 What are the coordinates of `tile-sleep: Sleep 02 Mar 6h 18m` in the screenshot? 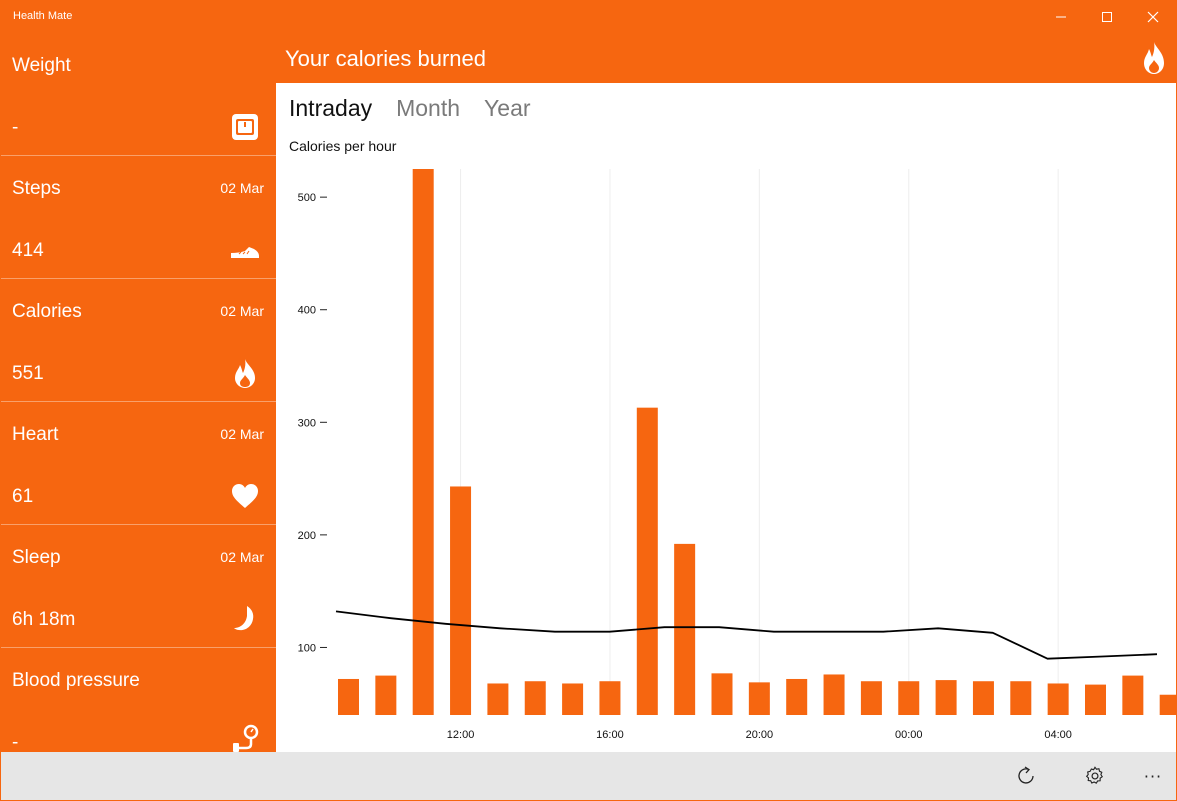 It's located at (138, 586).